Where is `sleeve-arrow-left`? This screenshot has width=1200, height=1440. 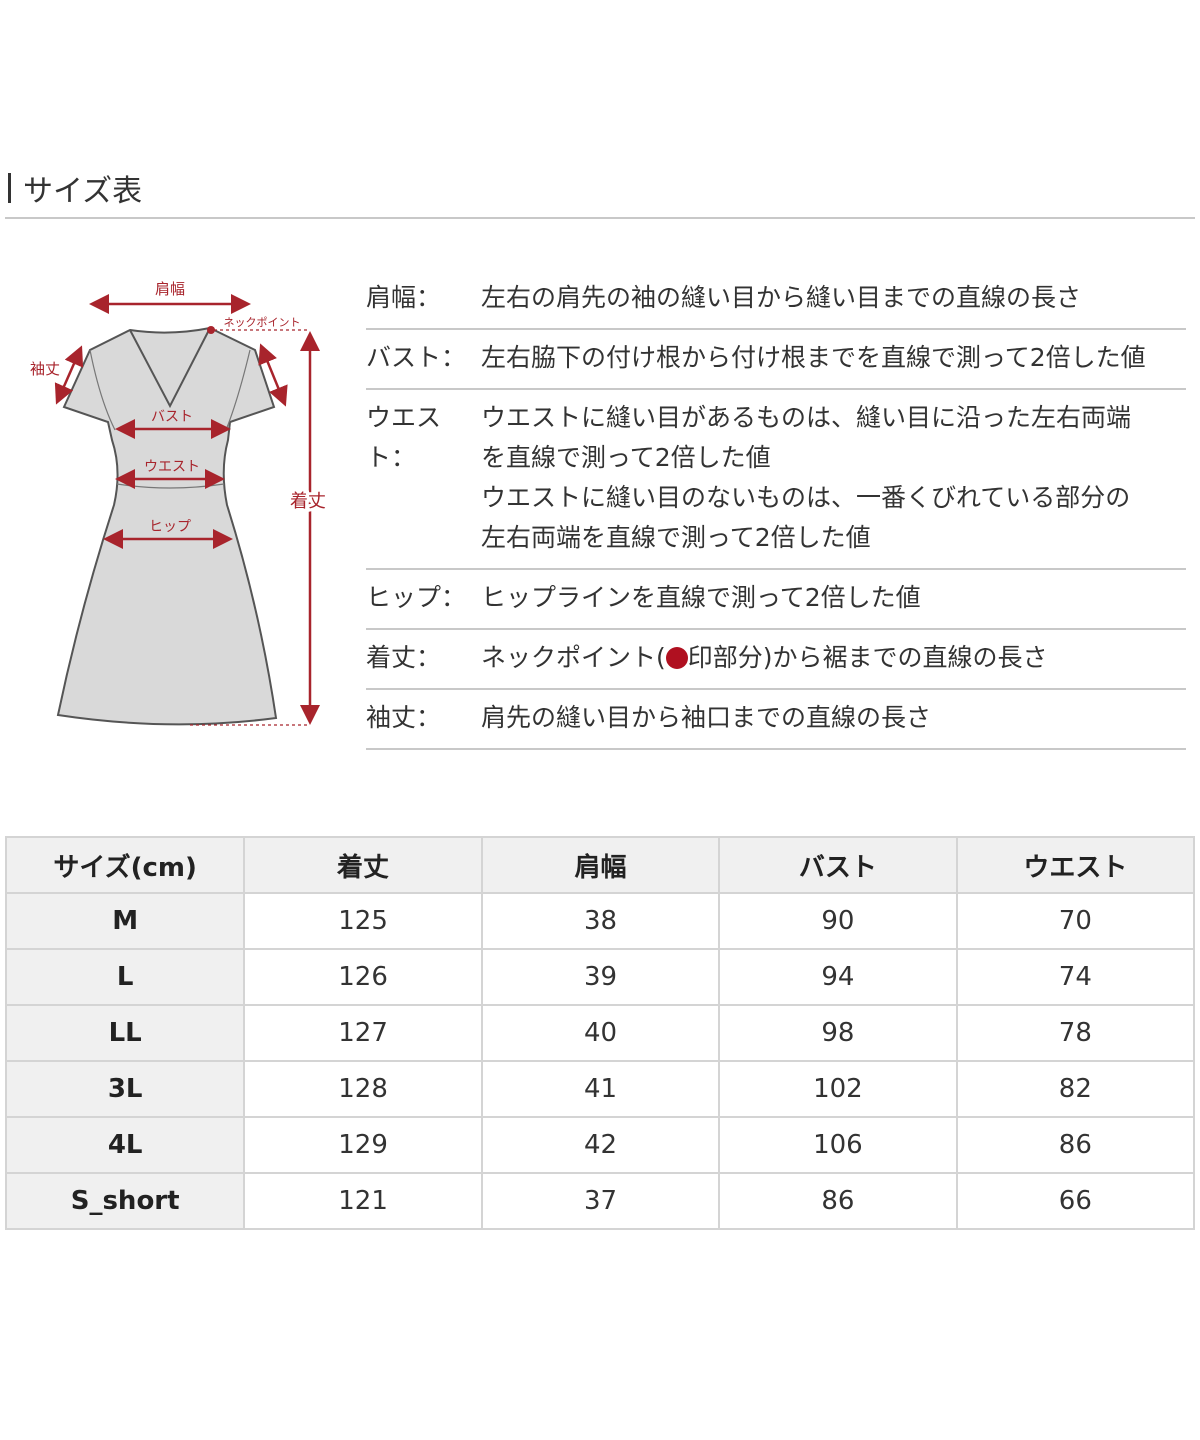
sleeve-arrow-left is located at coordinates (69, 375).